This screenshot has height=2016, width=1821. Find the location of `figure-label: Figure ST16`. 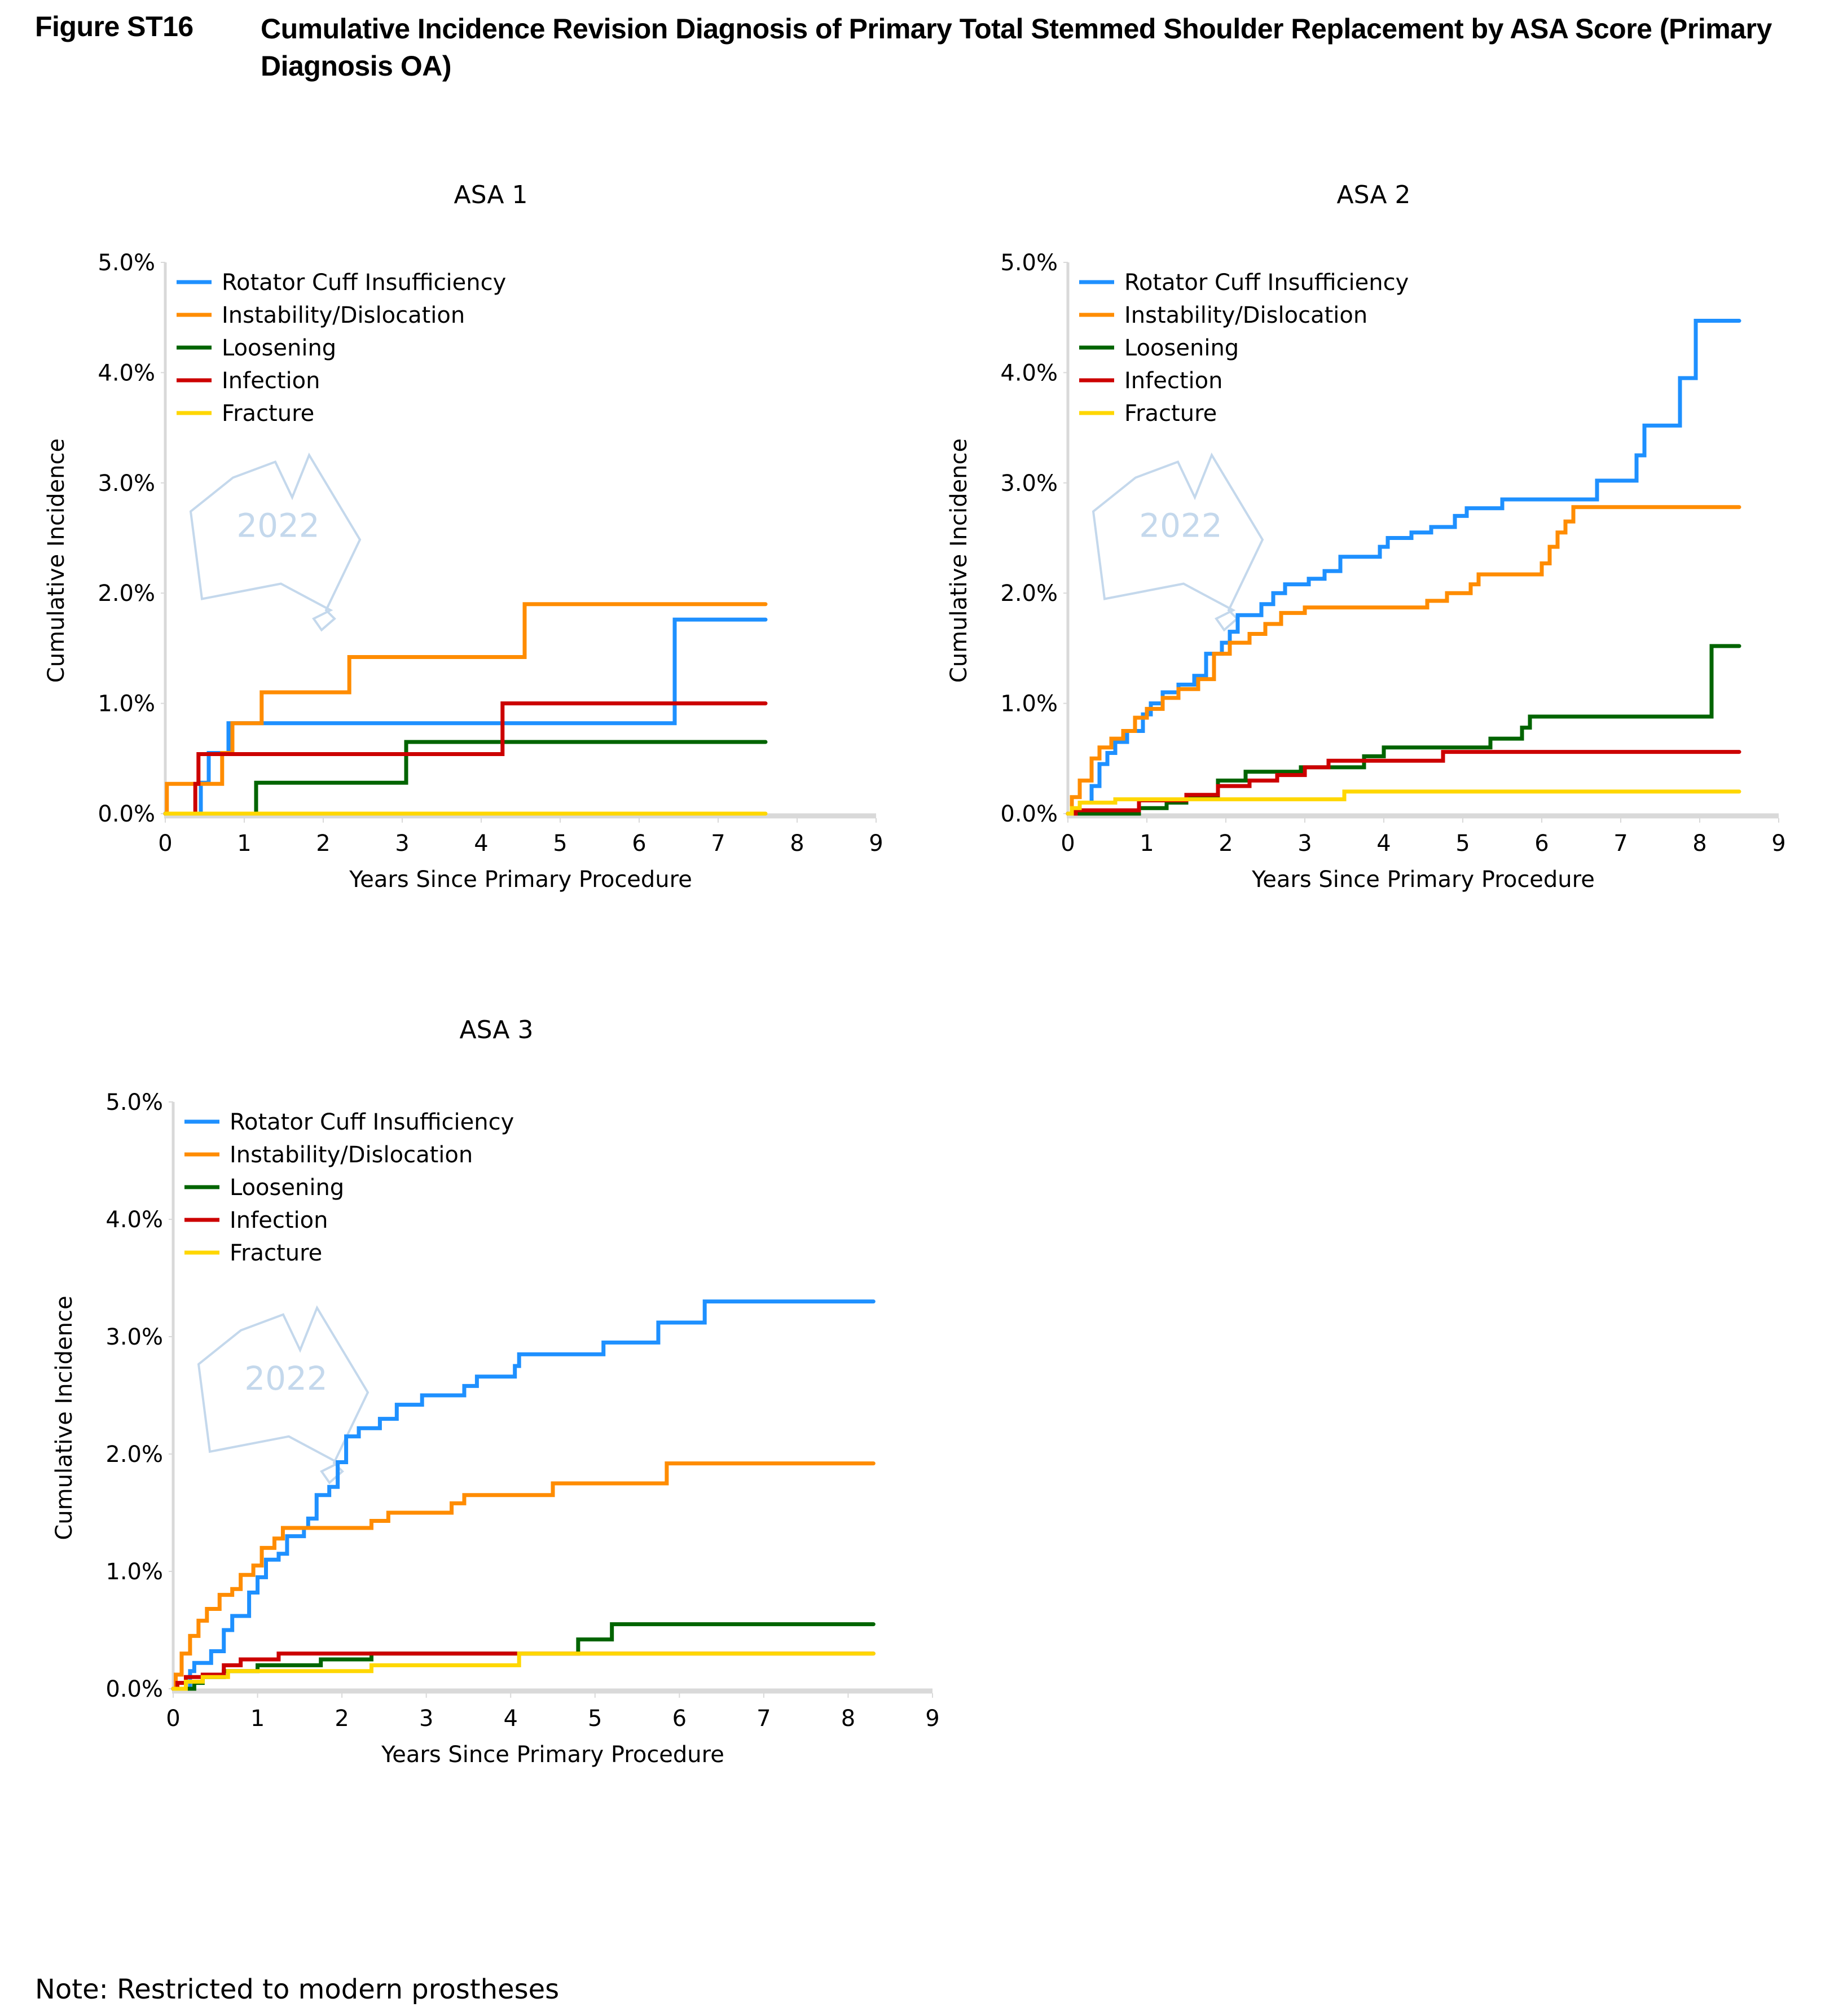

figure-label: Figure ST16 is located at coordinates (114, 27).